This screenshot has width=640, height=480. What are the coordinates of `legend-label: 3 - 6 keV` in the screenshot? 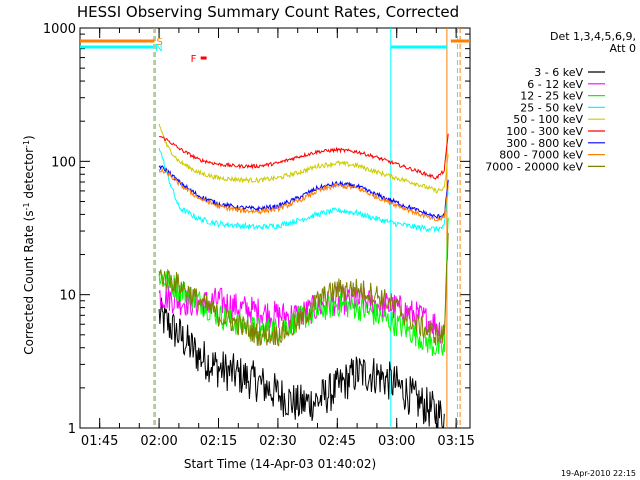 It's located at (558, 72).